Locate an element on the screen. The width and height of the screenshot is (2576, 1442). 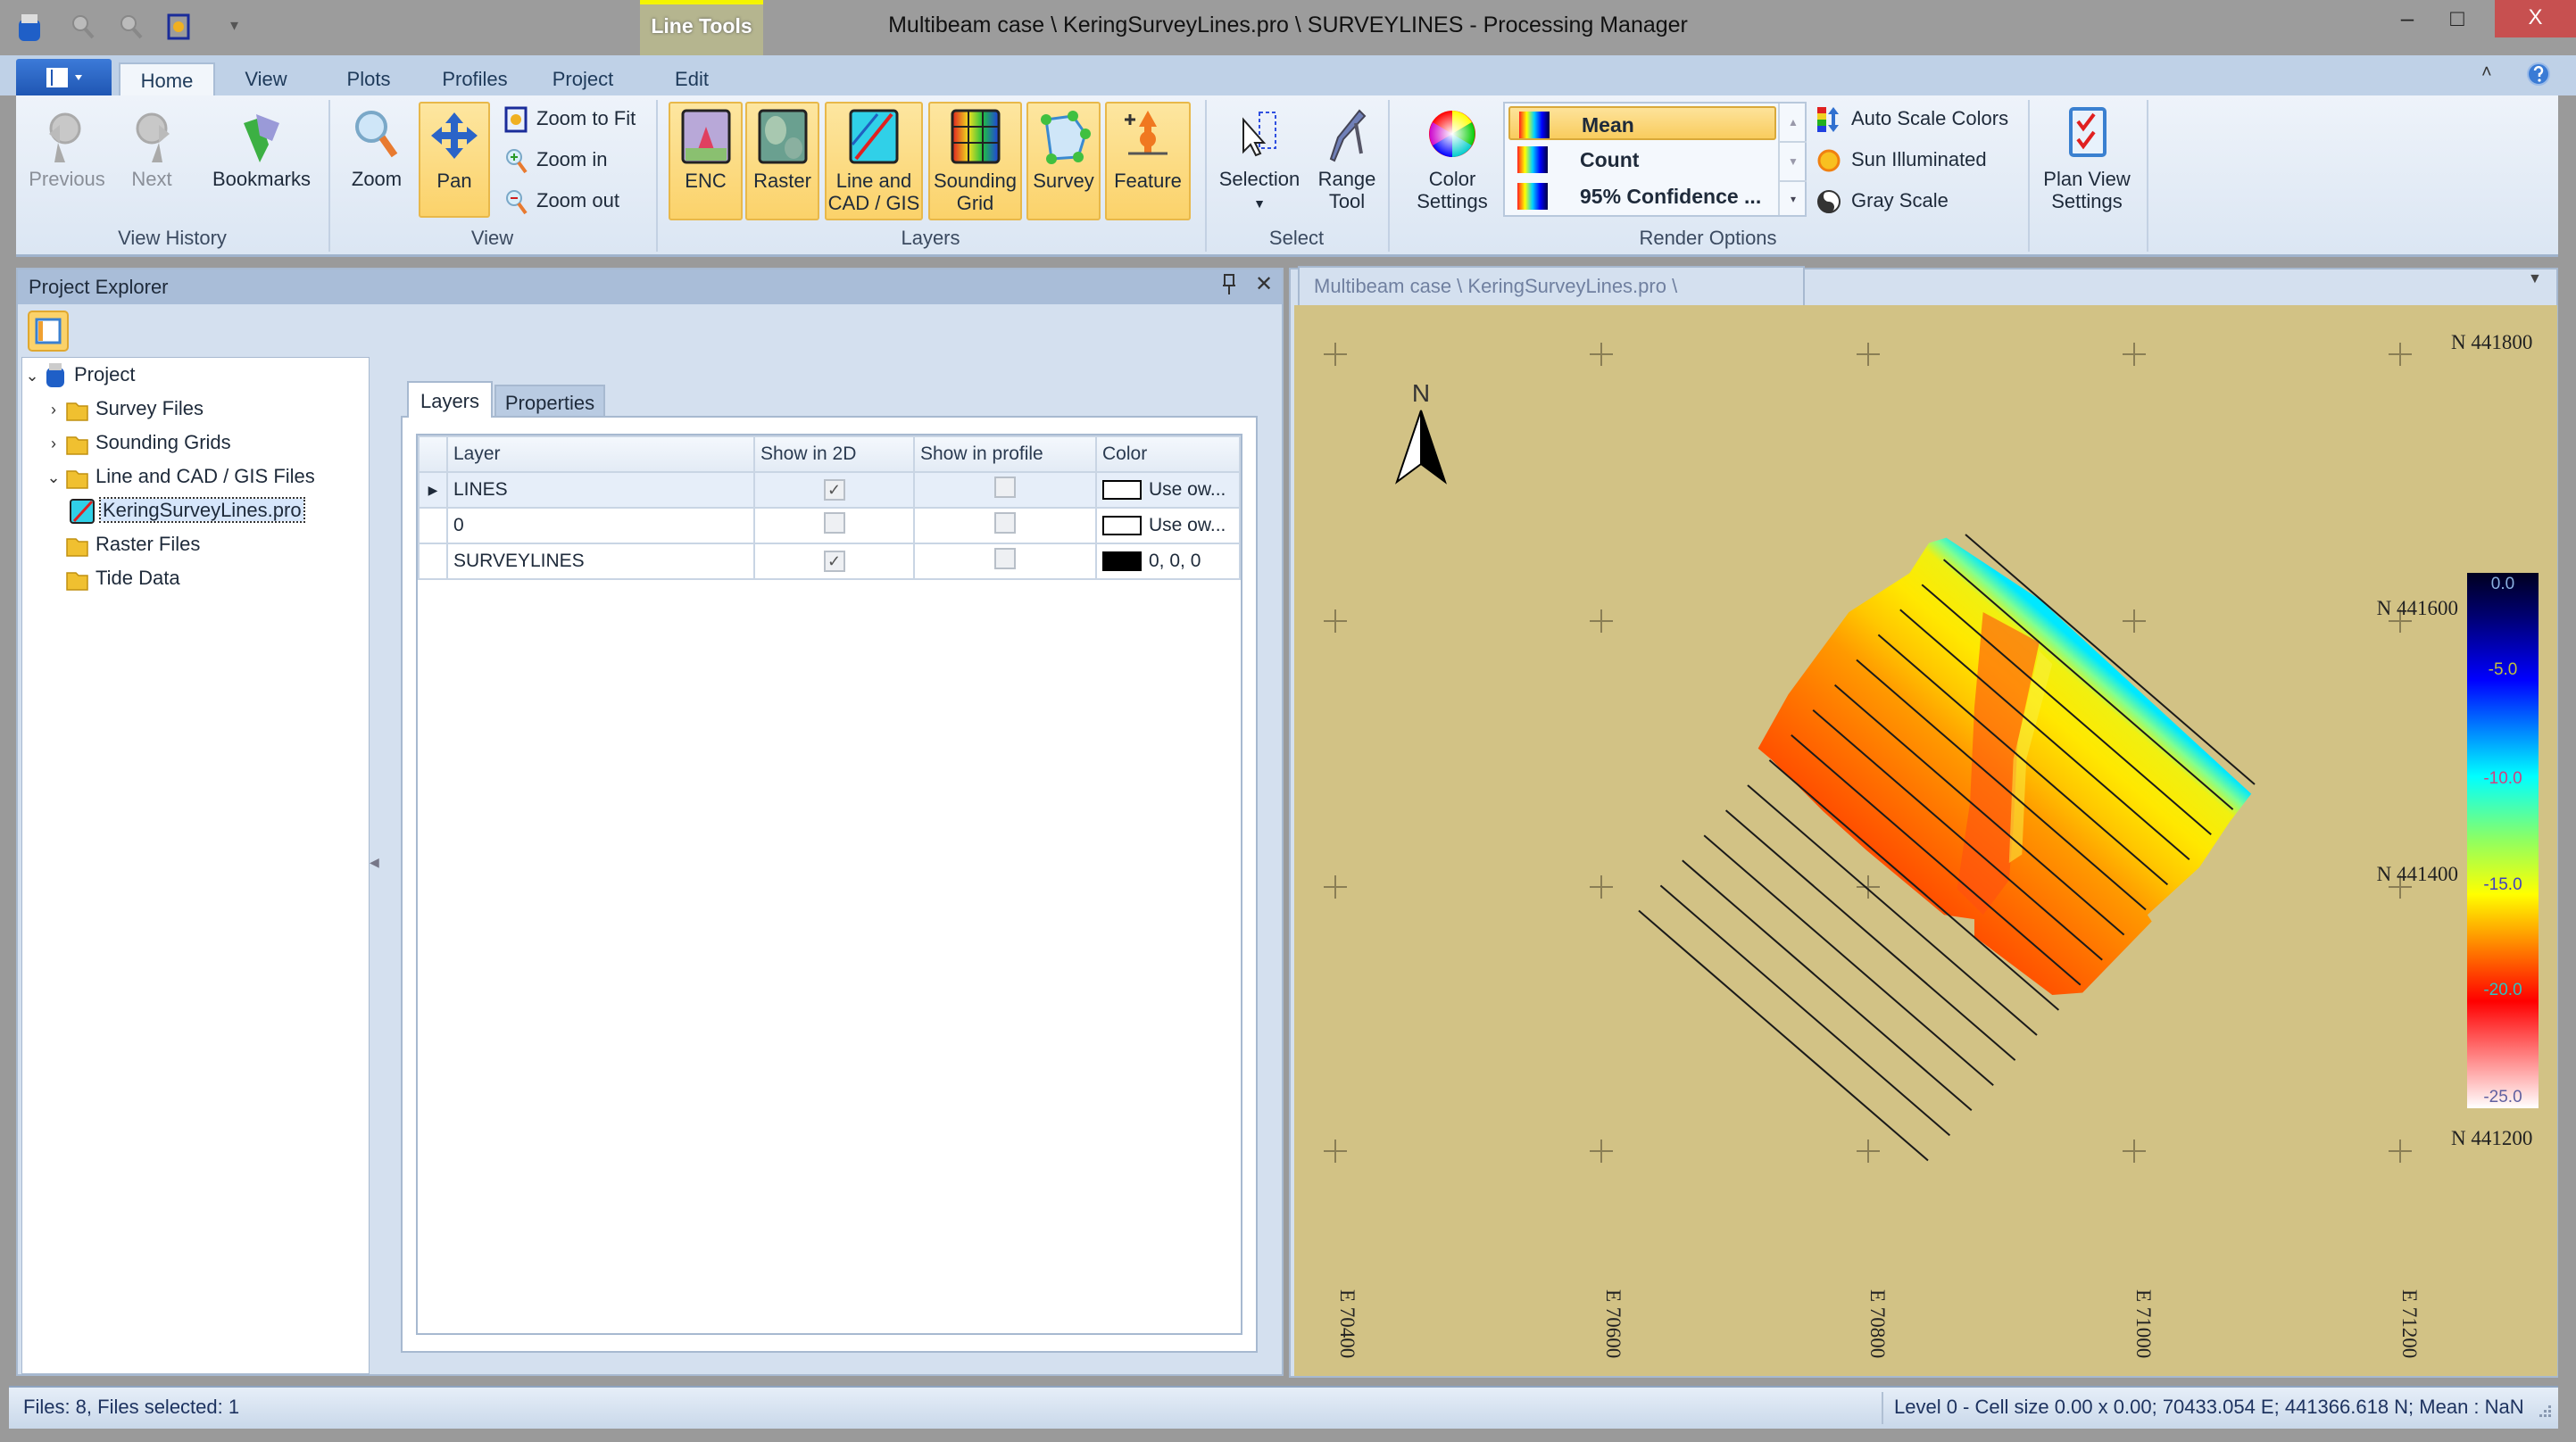
range-tool-button: Range Tool is located at coordinates (1347, 161).